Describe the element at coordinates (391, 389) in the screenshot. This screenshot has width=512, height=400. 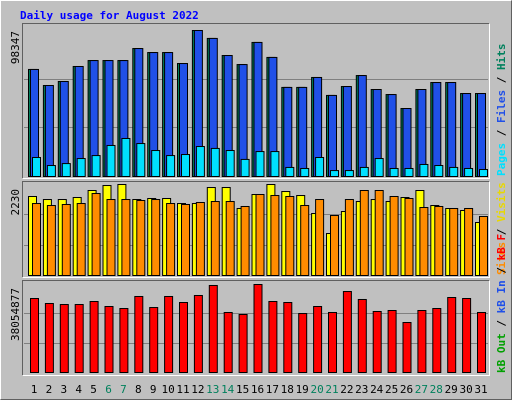
I see `x-tick-label: 25` at that location.